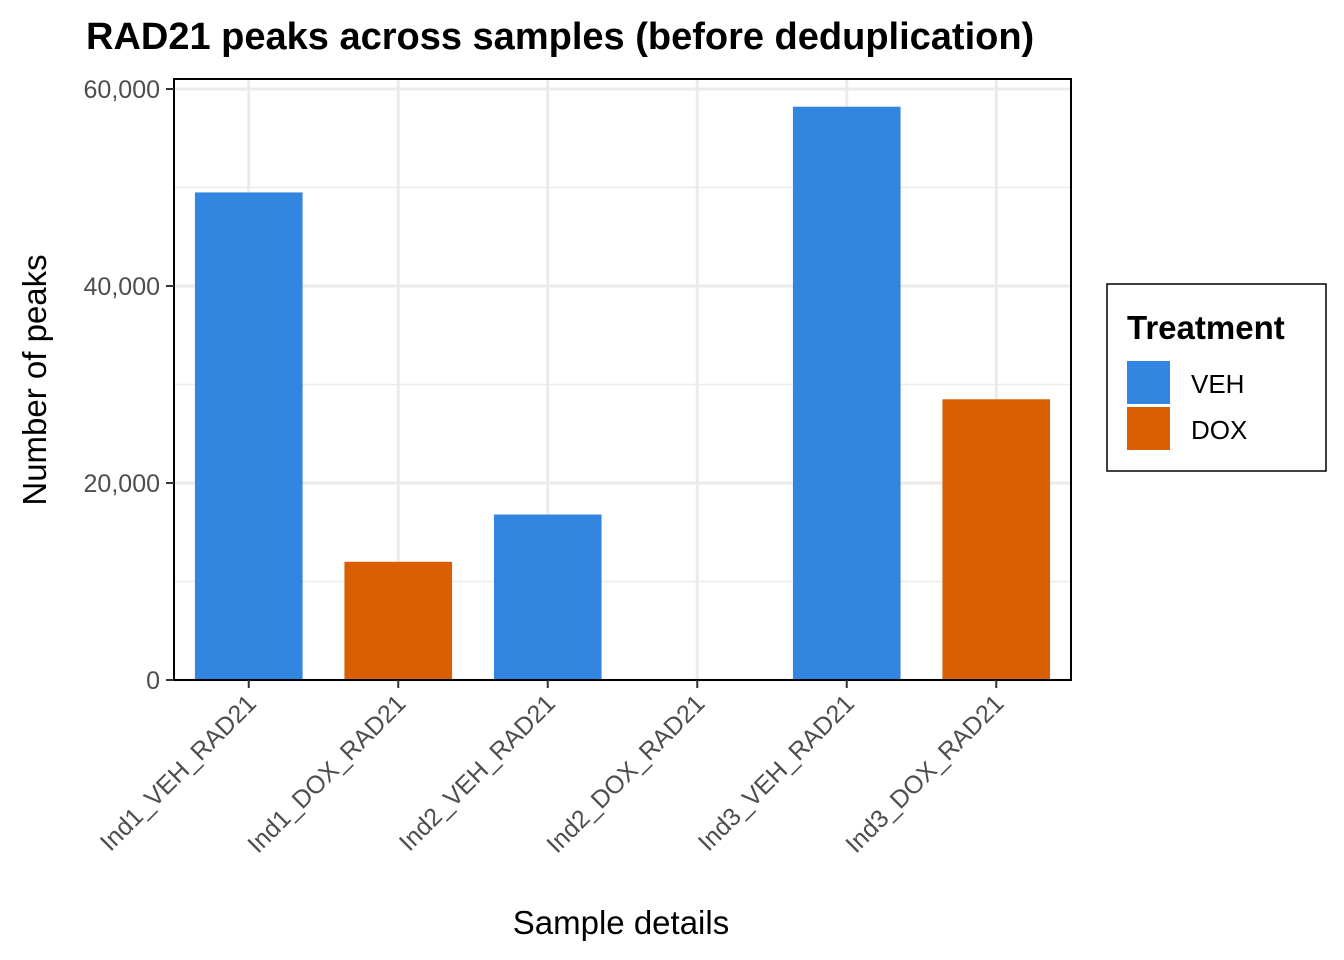 The width and height of the screenshot is (1344, 960). What do you see at coordinates (122, 90) in the screenshot?
I see `y-tick-label: 60,000` at bounding box center [122, 90].